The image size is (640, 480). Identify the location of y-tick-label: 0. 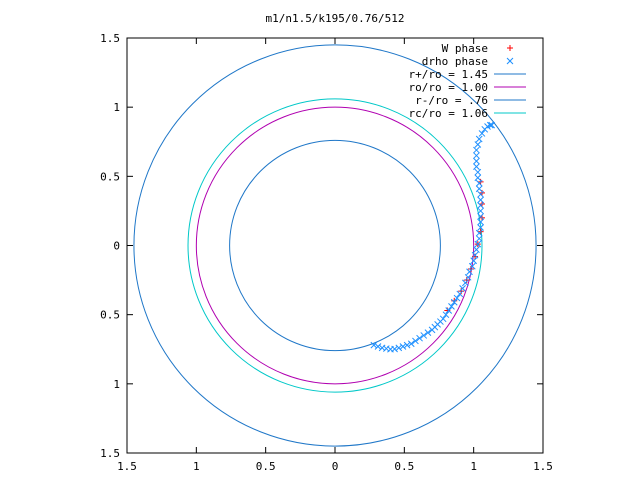
(116, 246).